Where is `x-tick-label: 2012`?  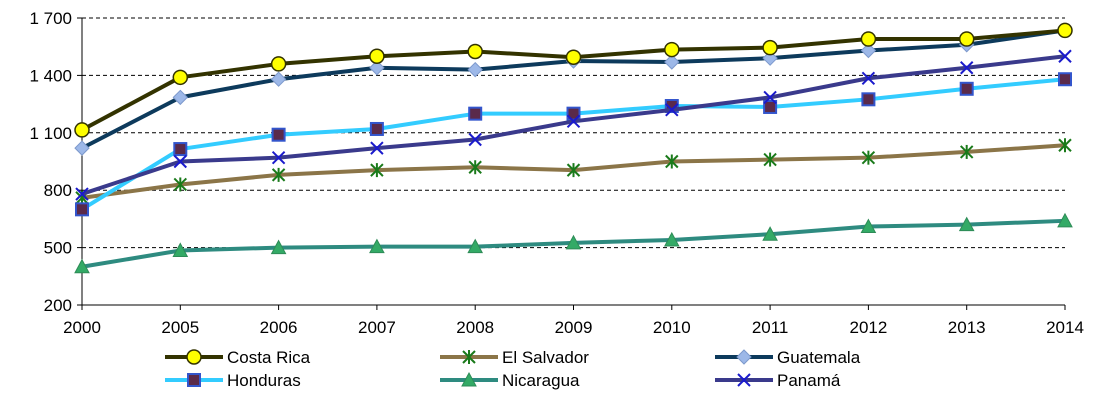 x-tick-label: 2012 is located at coordinates (868, 327).